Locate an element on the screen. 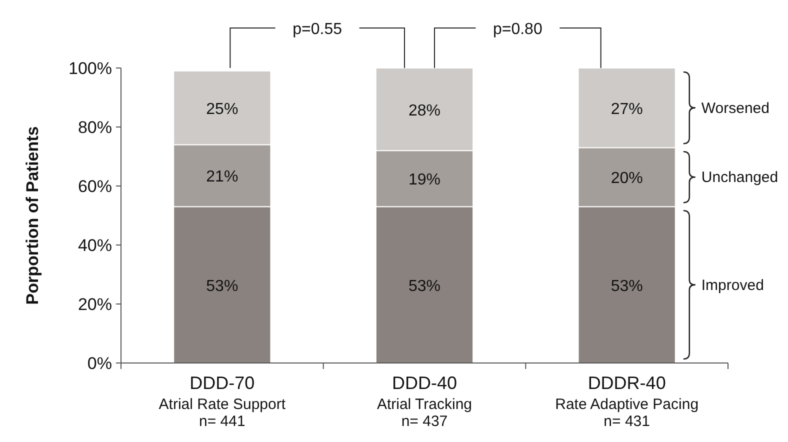 Image resolution: width=788 pixels, height=442 pixels. series-label: Improved is located at coordinates (732, 285).